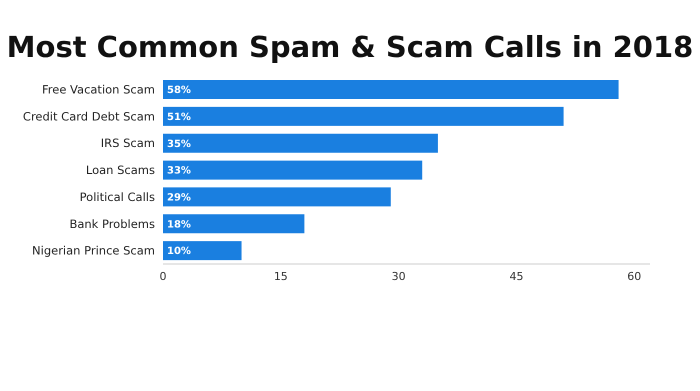 Image resolution: width=700 pixels, height=391 pixels. I want to click on y-tick-label: IRS Scam, so click(127, 143).